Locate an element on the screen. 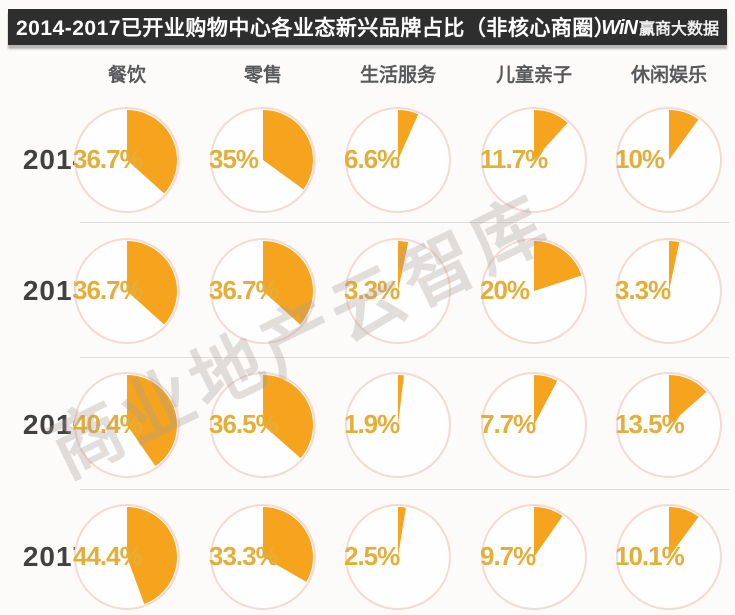  column-header-3: 生活服务 is located at coordinates (398, 75).